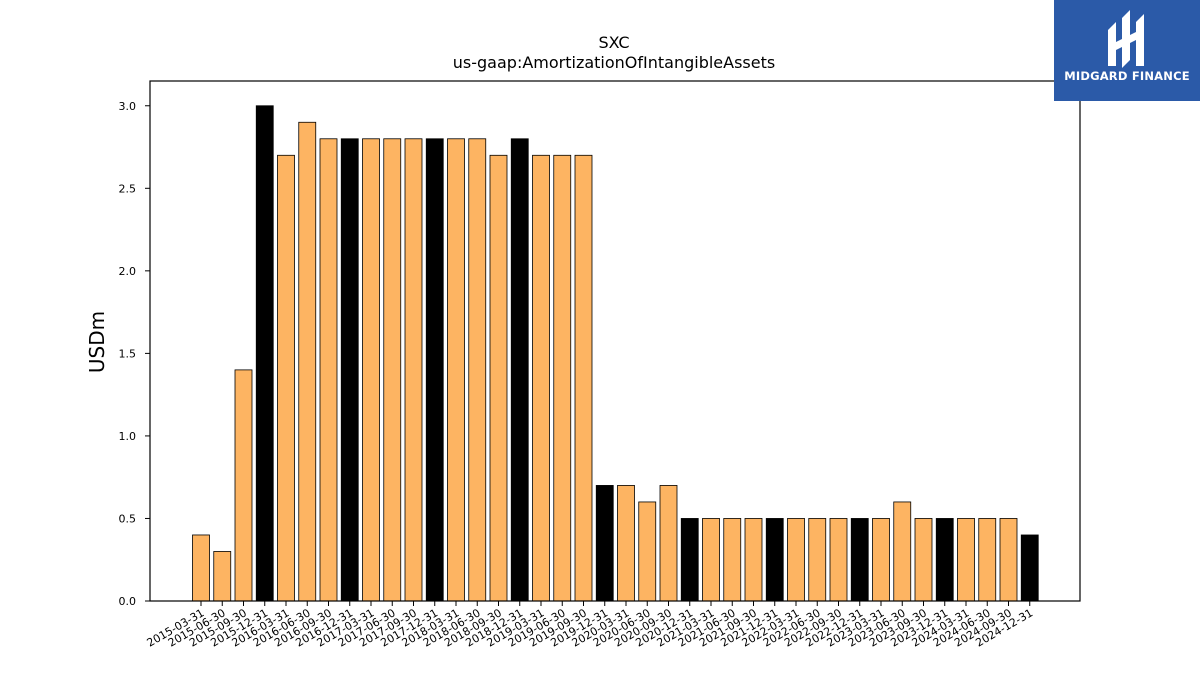 This screenshot has width=1200, height=675. Describe the element at coordinates (613, 42) in the screenshot. I see `chart-title: SXC` at that location.